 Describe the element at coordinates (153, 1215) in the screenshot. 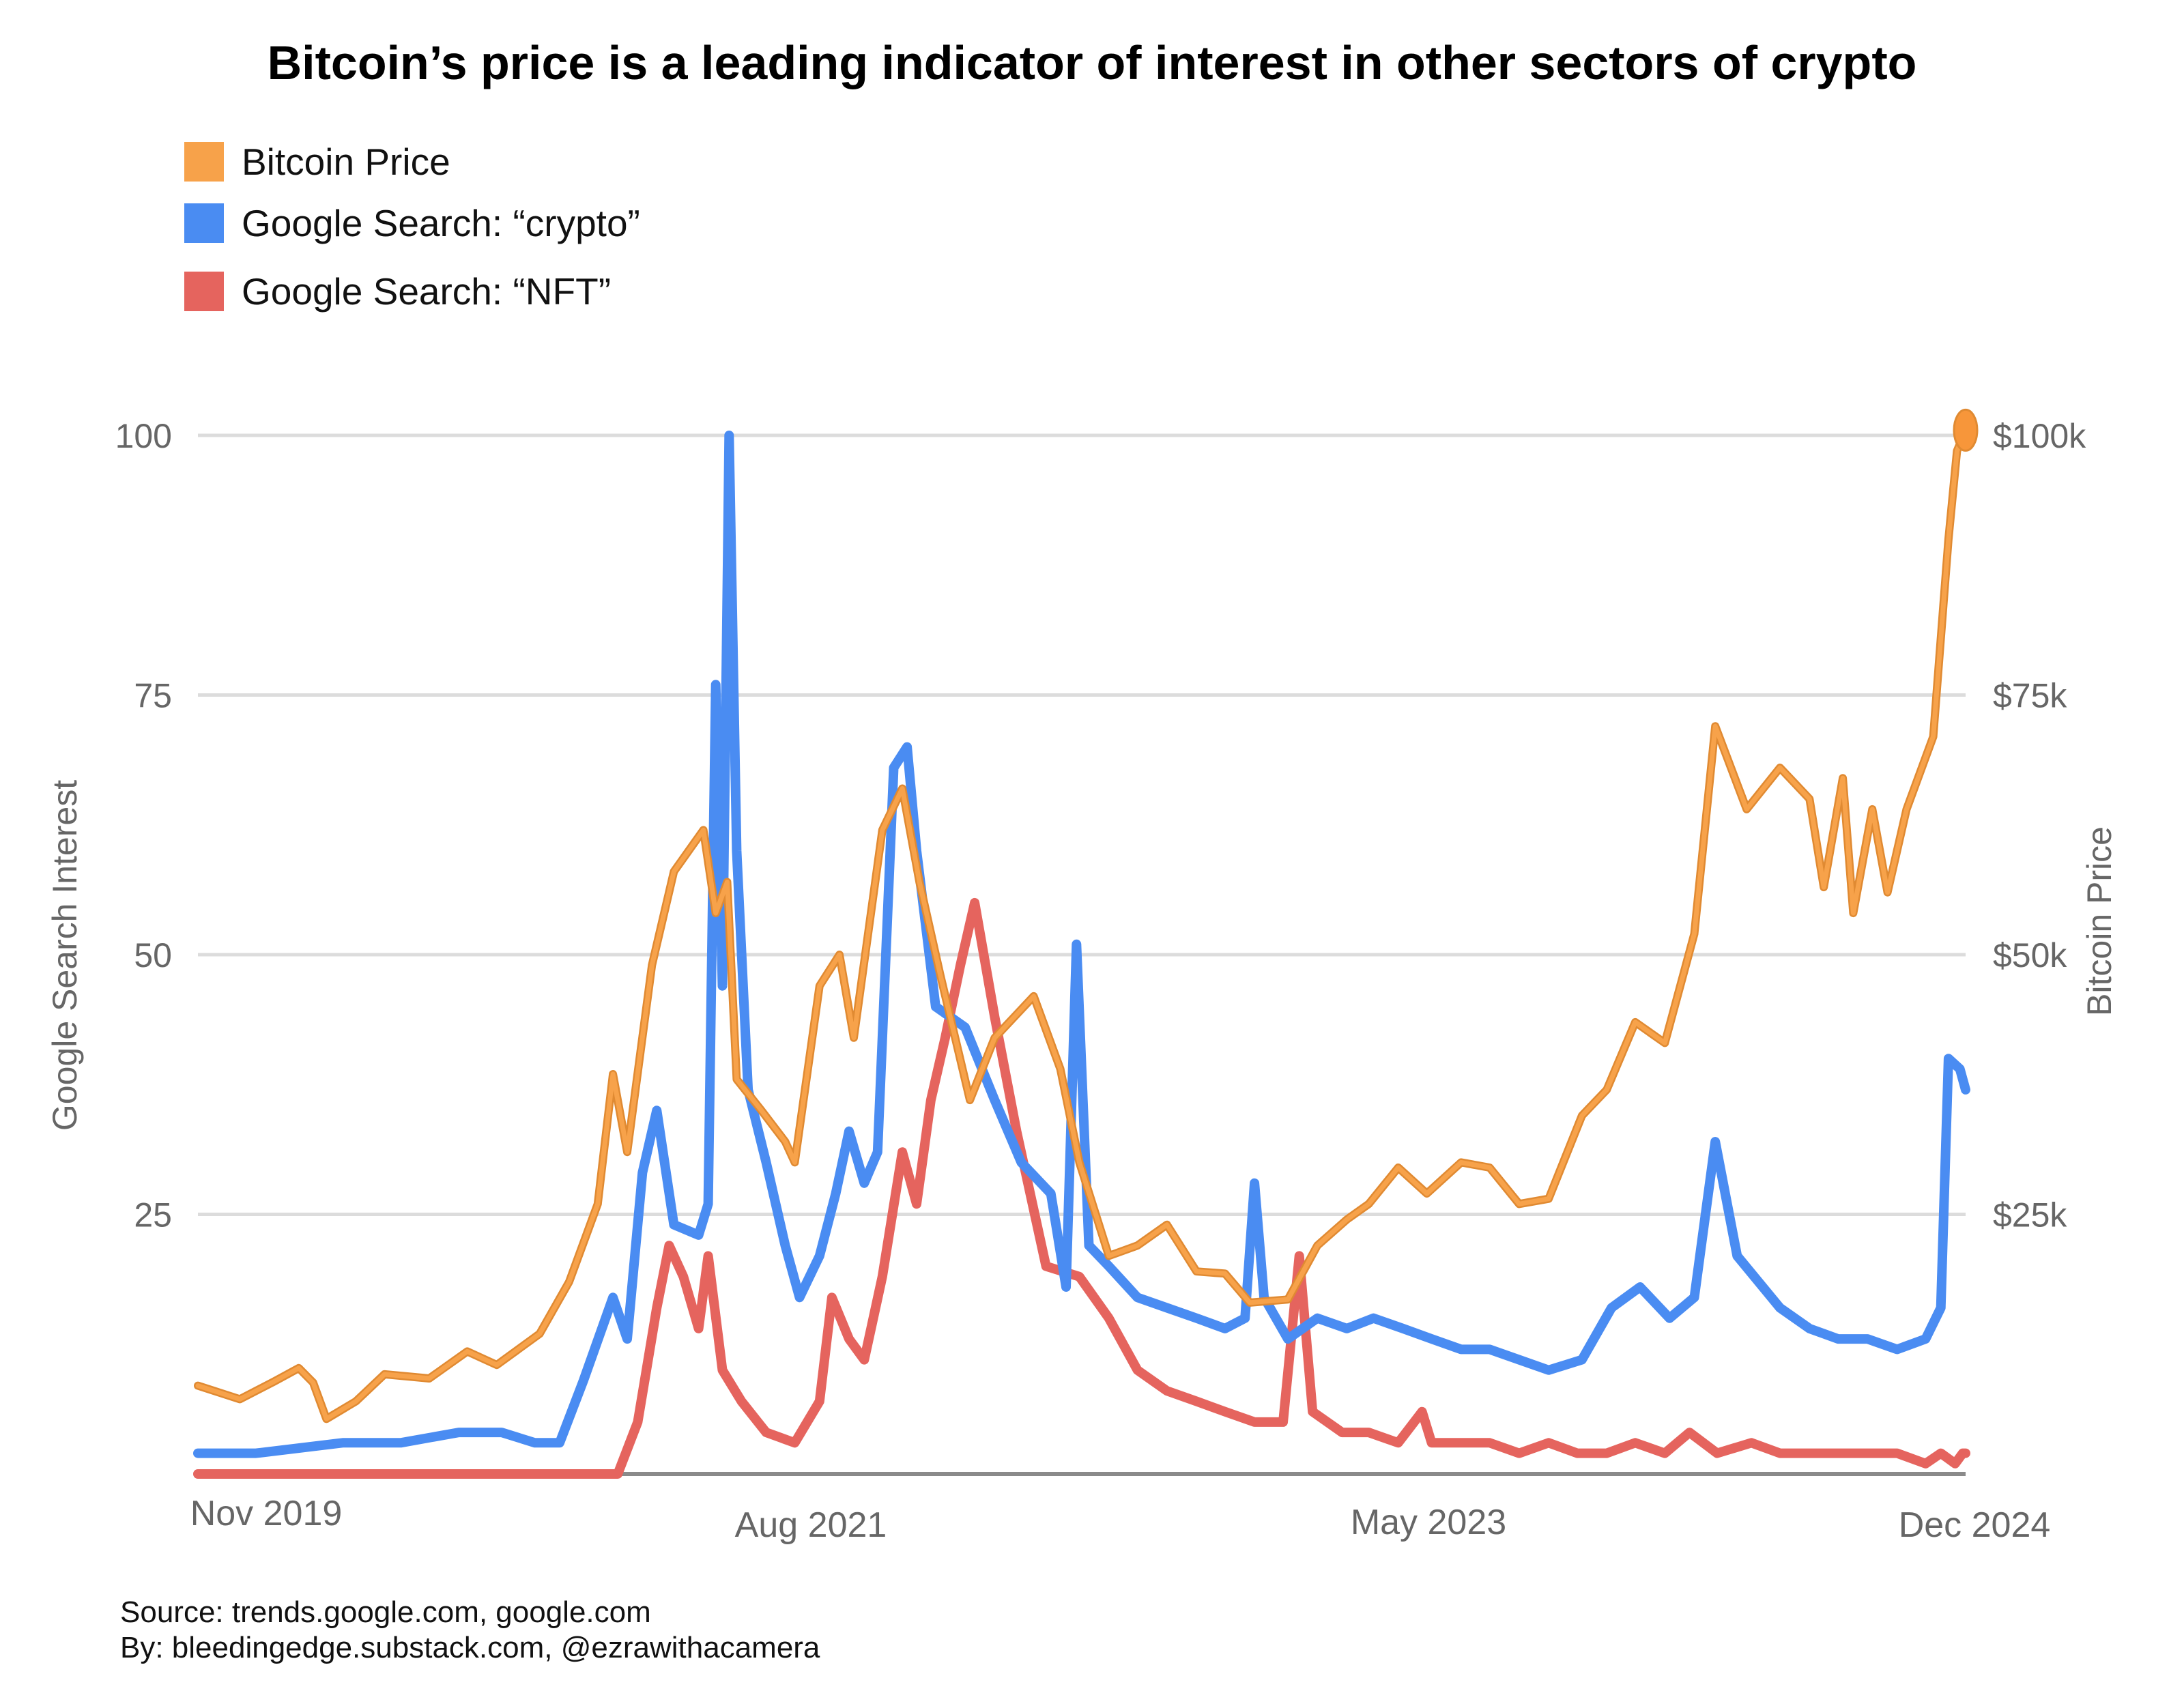

I see `y-left-tick-label: 25` at that location.